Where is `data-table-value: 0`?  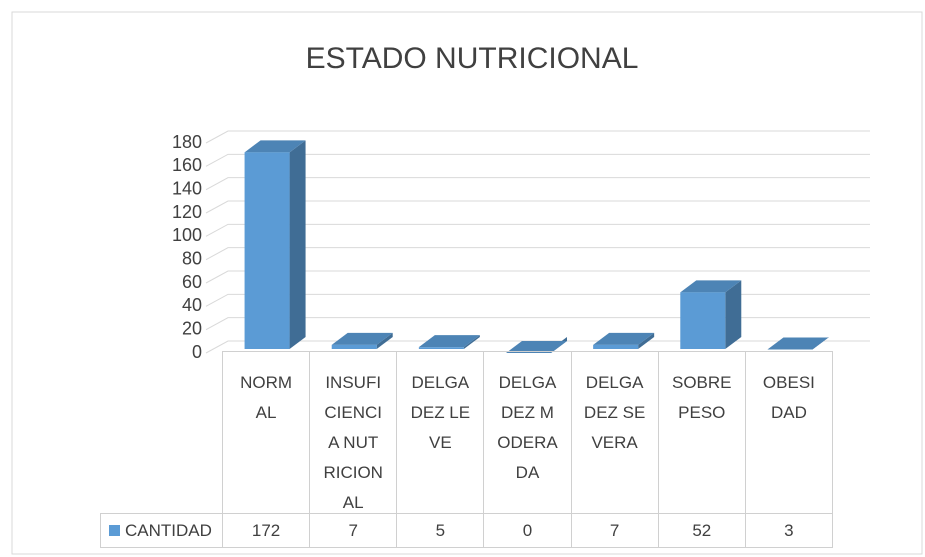
data-table-value: 0 is located at coordinates (527, 530).